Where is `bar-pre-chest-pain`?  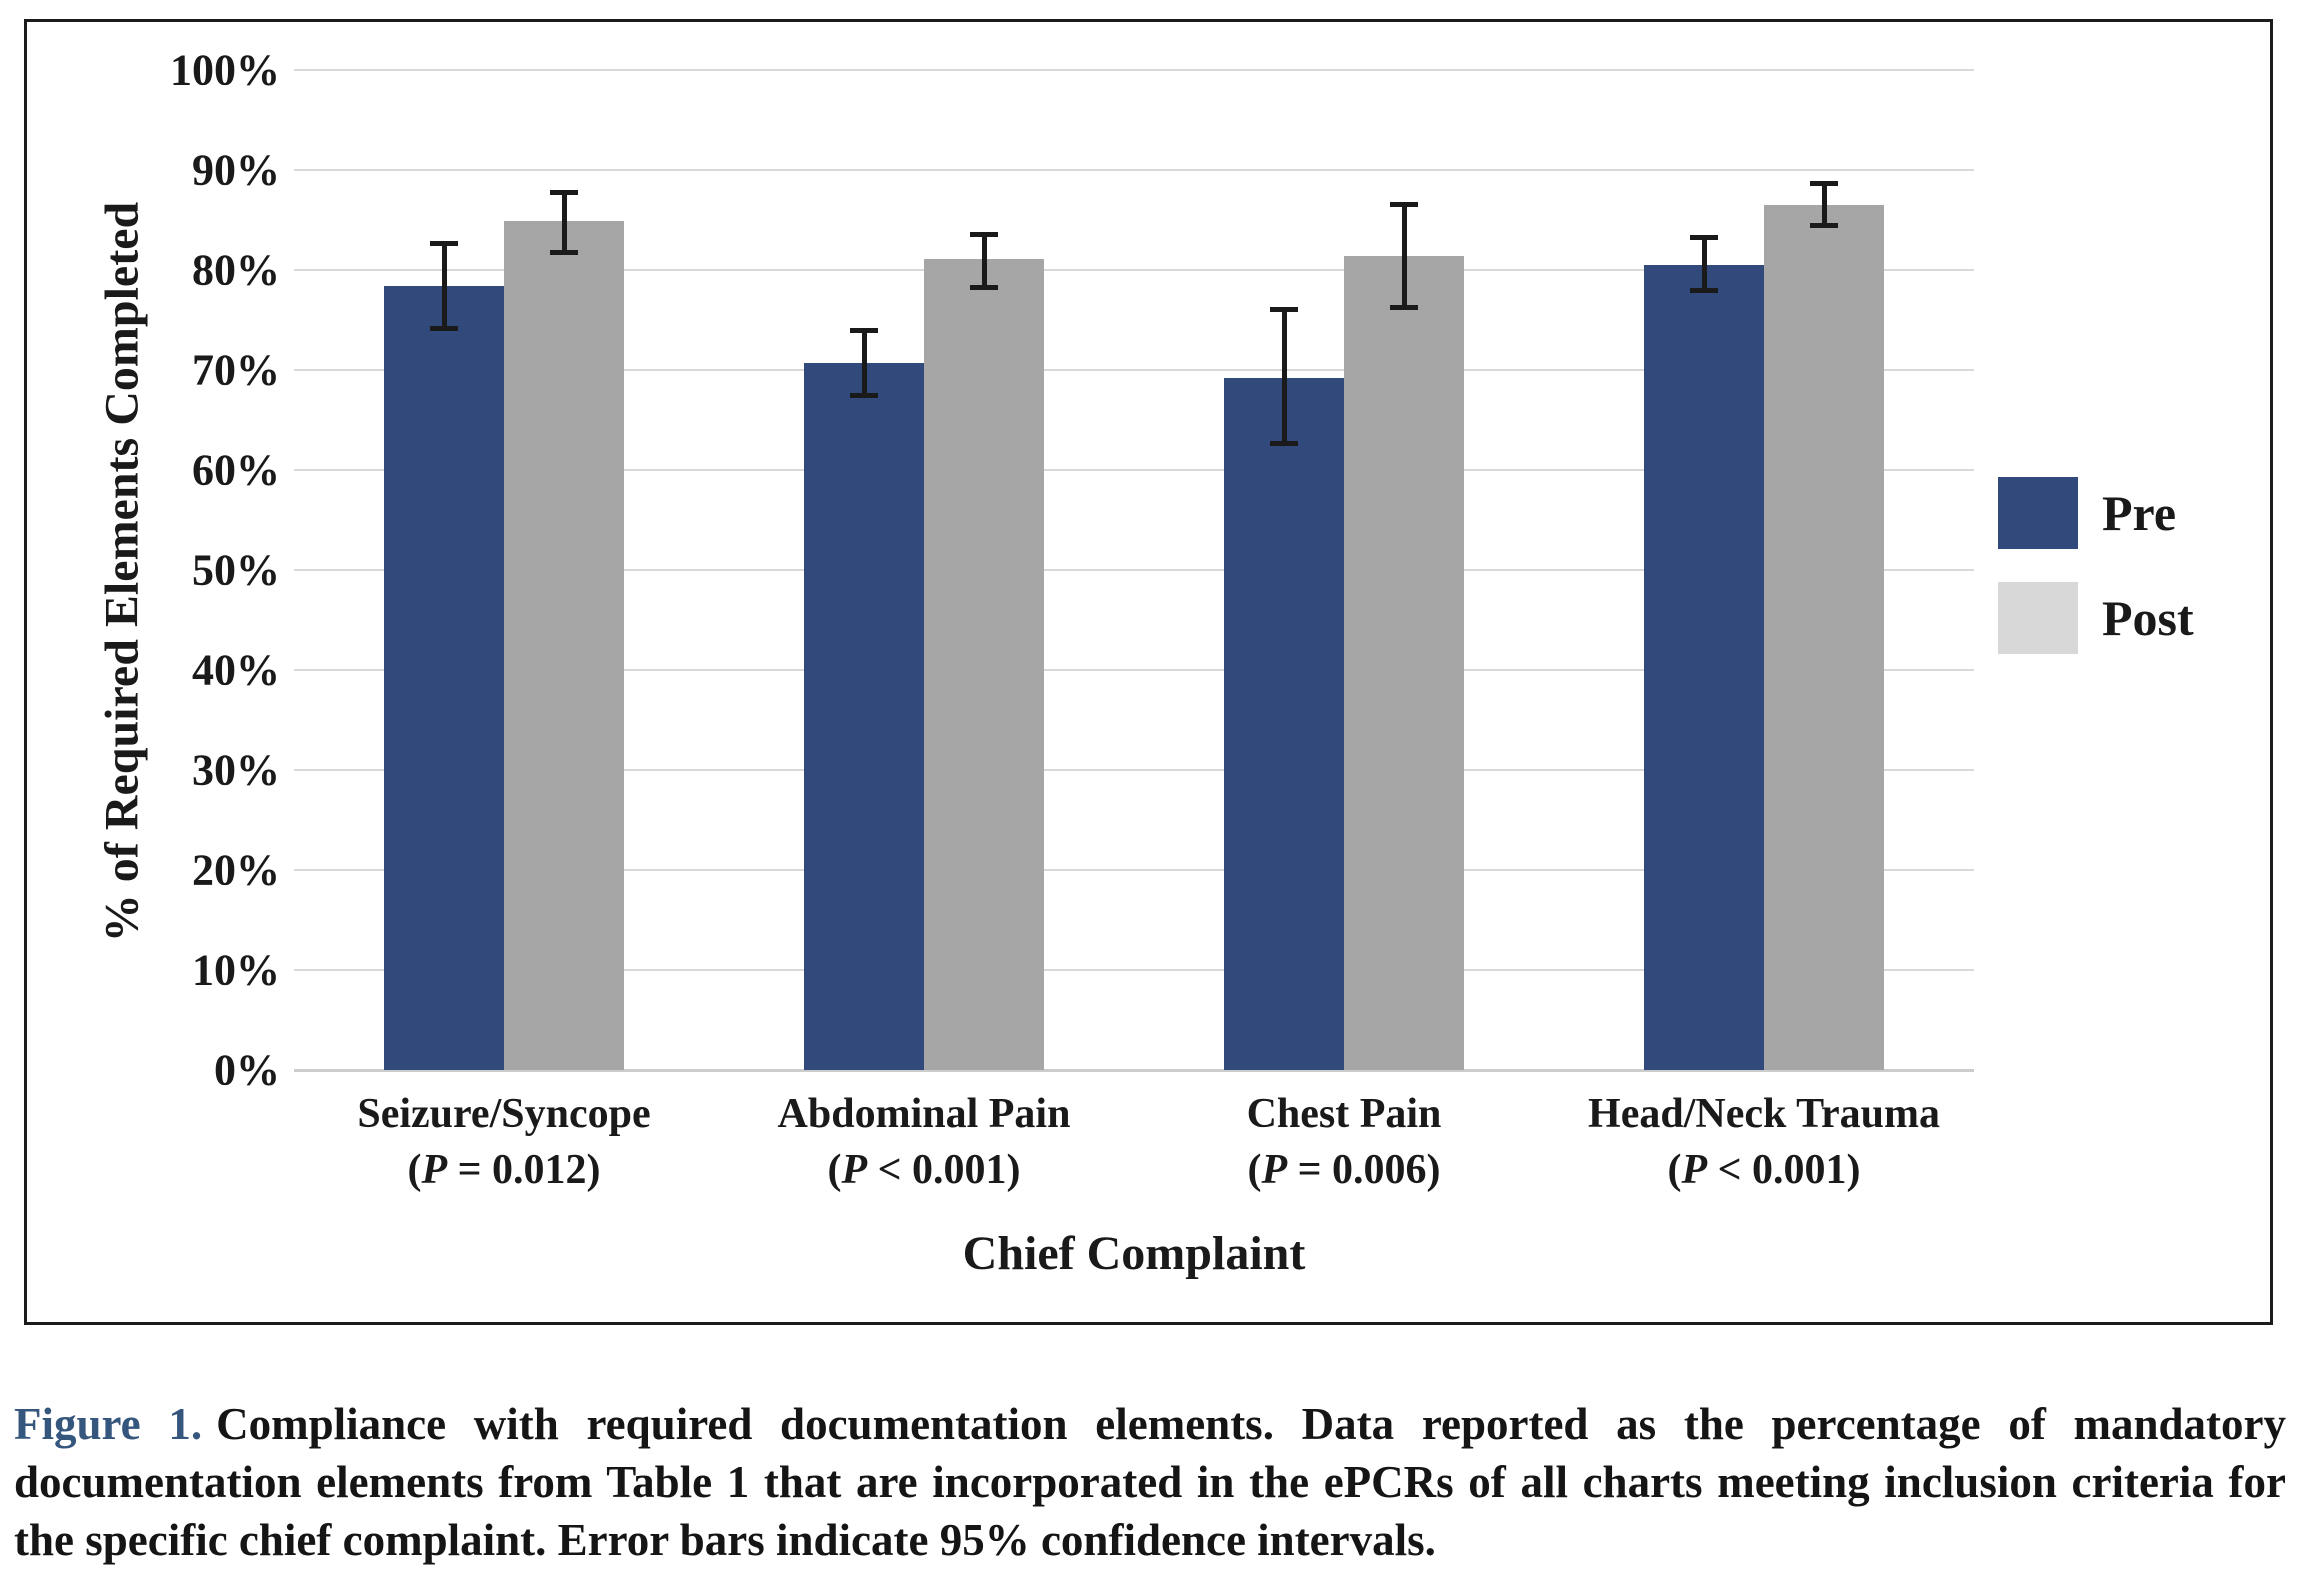
bar-pre-chest-pain is located at coordinates (1284, 724).